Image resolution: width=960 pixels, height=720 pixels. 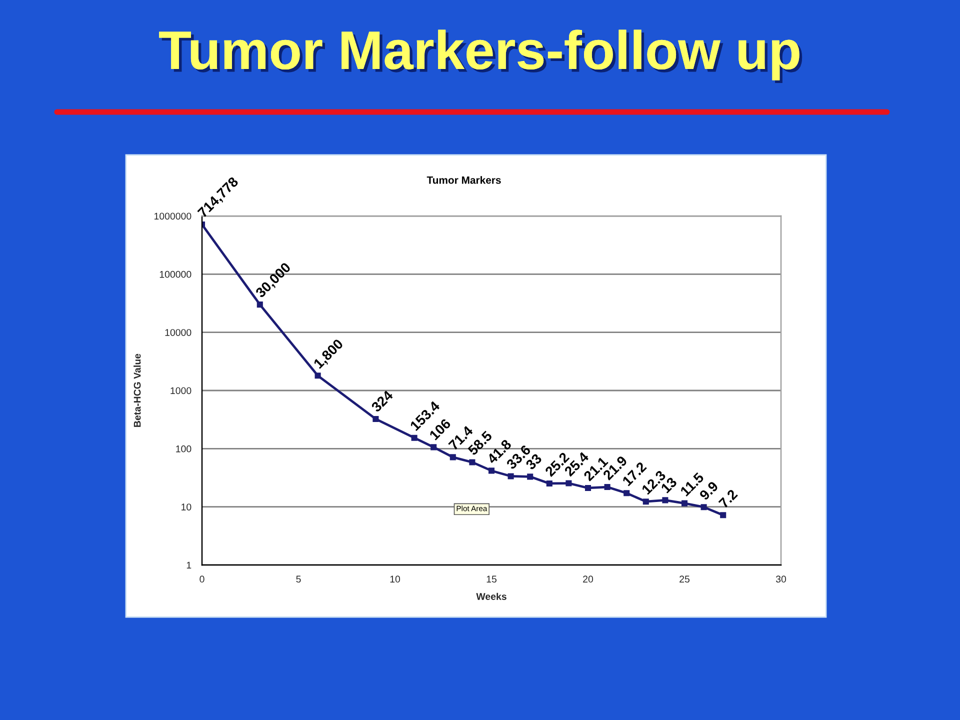 I want to click on y-tick-label: 1000, so click(x=181, y=390).